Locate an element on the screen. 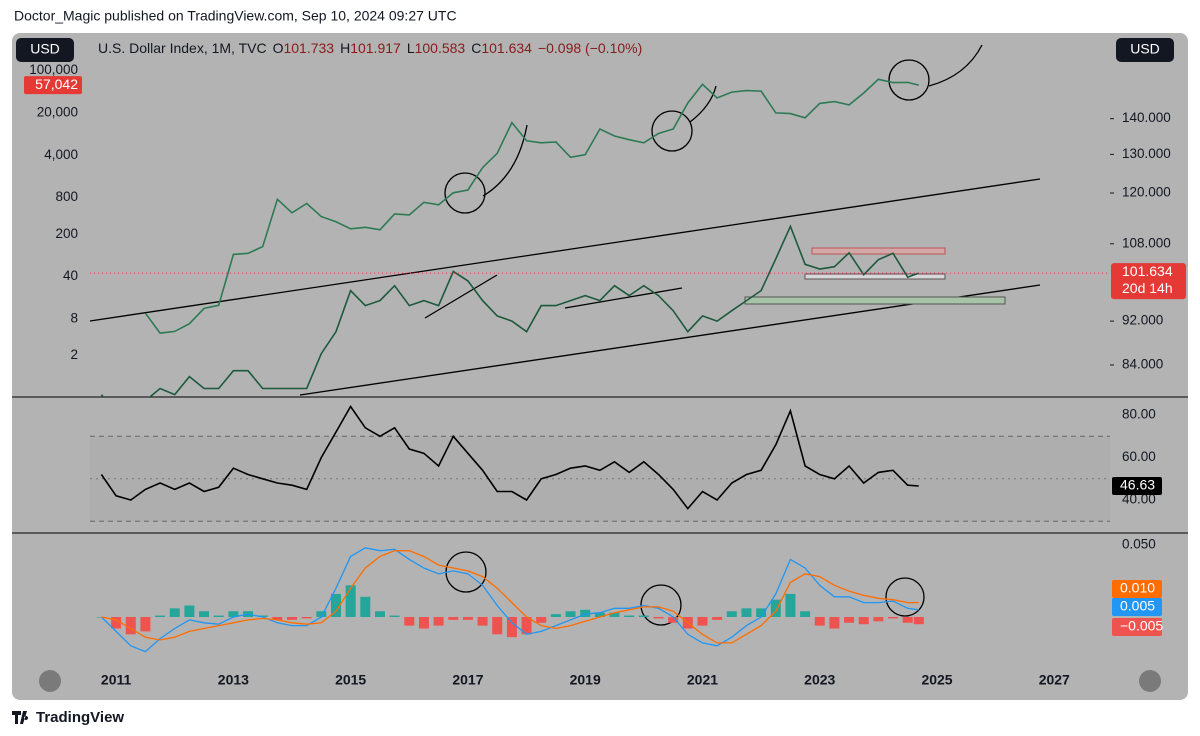  y-tick-label: 0.050 is located at coordinates (1139, 544).